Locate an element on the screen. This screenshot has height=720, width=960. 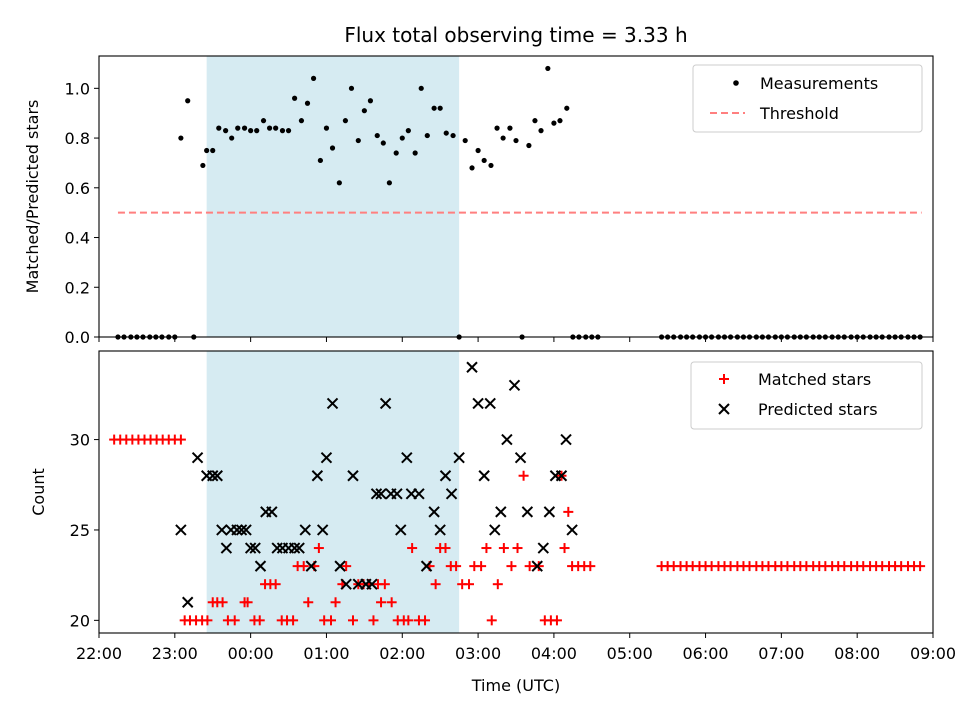
x-tick-label: 22:00 is located at coordinates (99, 653).